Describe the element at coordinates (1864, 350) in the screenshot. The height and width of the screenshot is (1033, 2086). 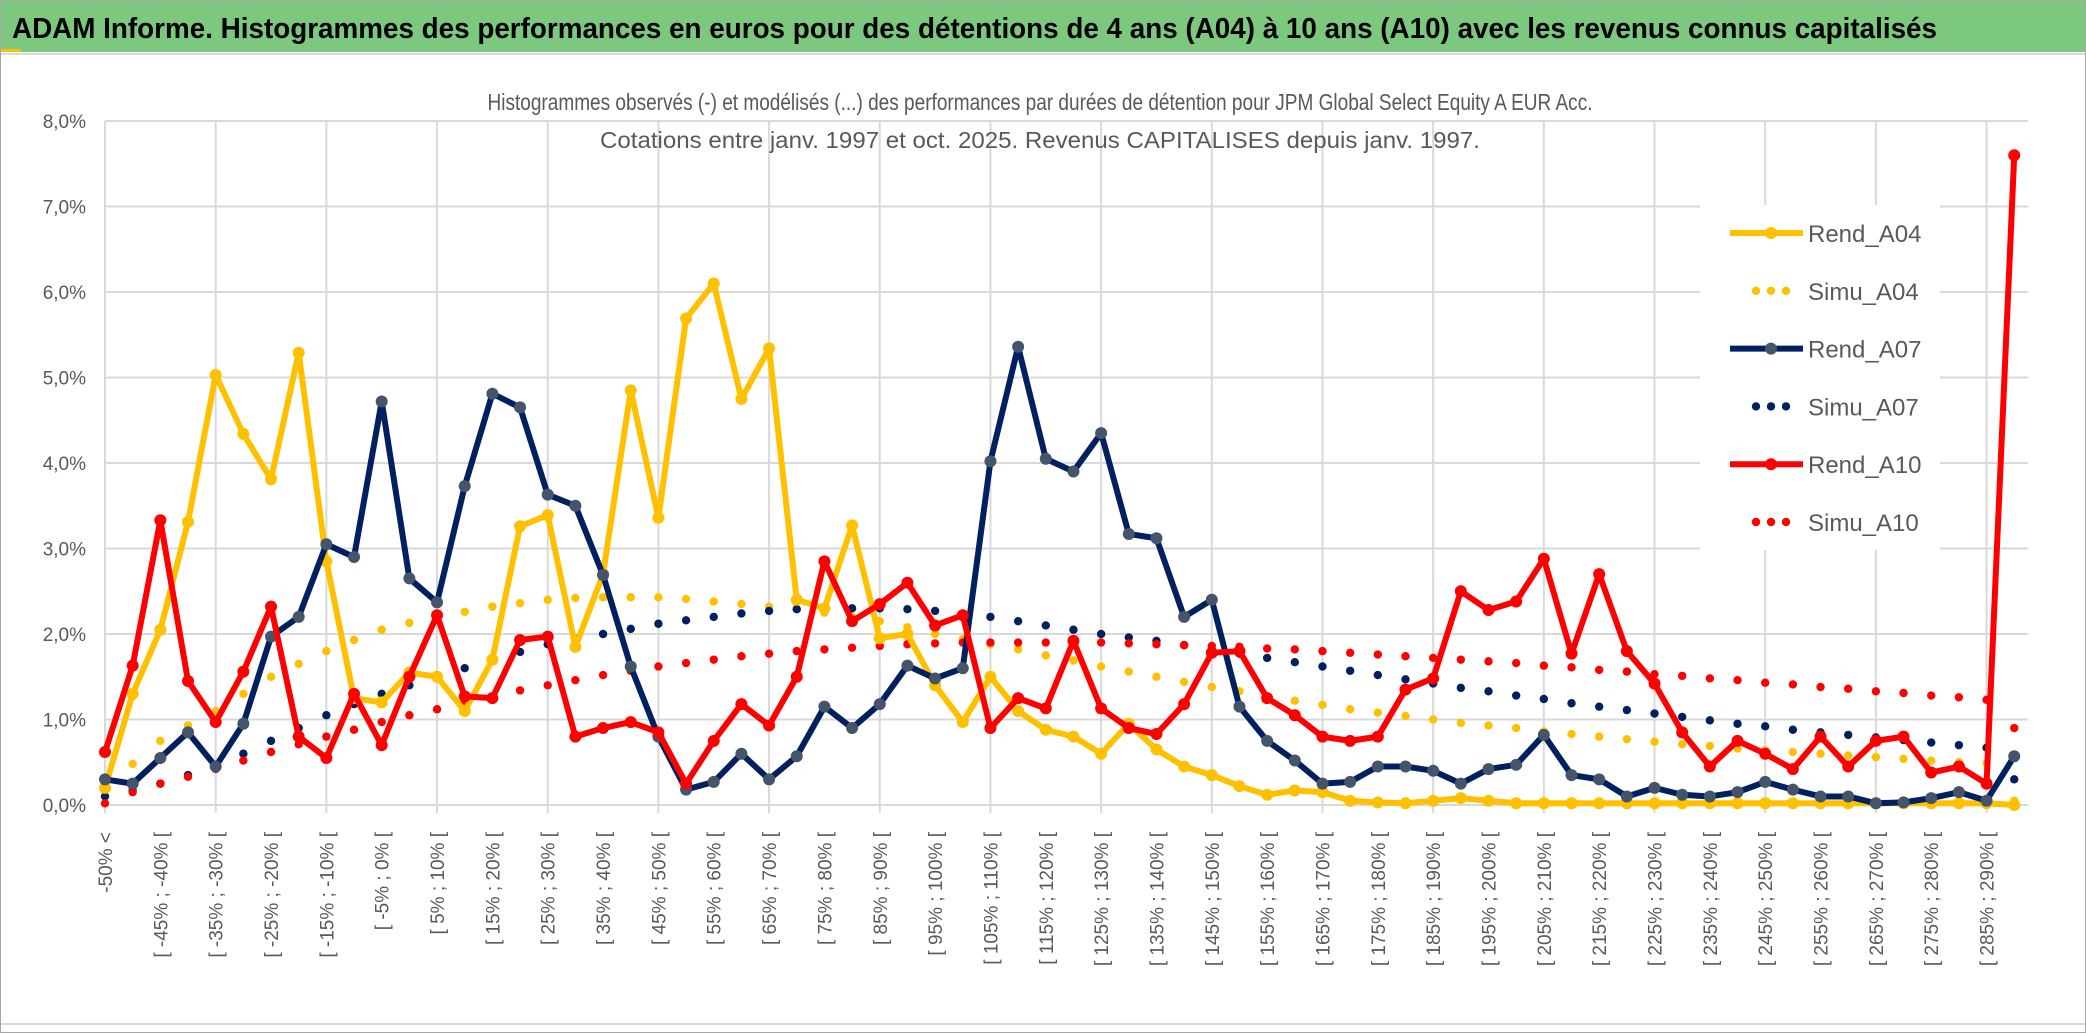
I see `legend-label: Rend_A07` at that location.